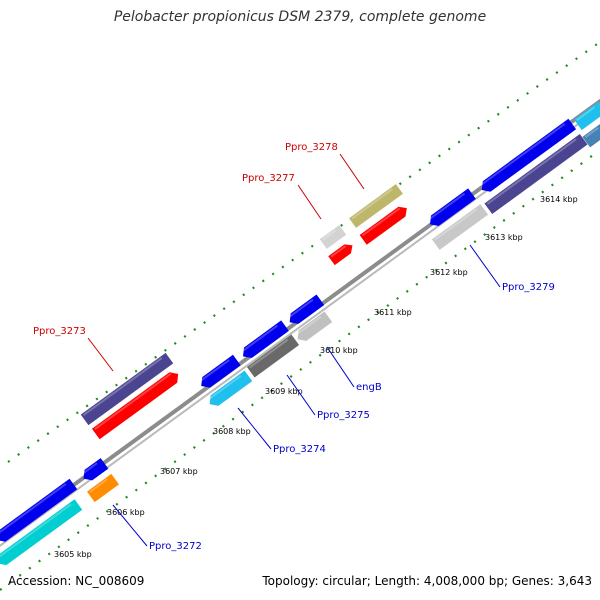 Image resolution: width=600 pixels, height=600 pixels. What do you see at coordinates (343, 415) in the screenshot?
I see `gene-label: Ppro_3275` at bounding box center [343, 415].